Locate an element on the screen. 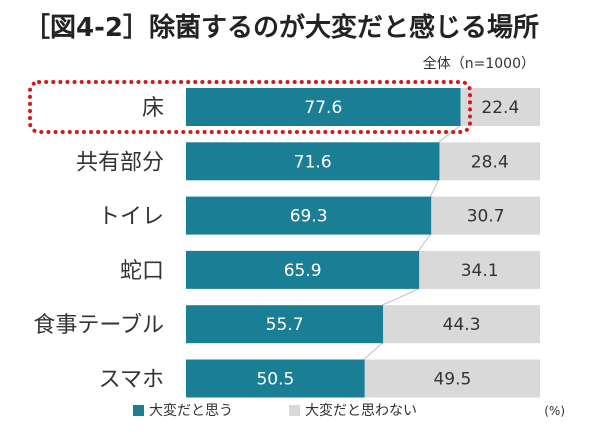 Image resolution: width=600 pixels, height=448 pixels. highlight-dotted-box is located at coordinates (250, 107).